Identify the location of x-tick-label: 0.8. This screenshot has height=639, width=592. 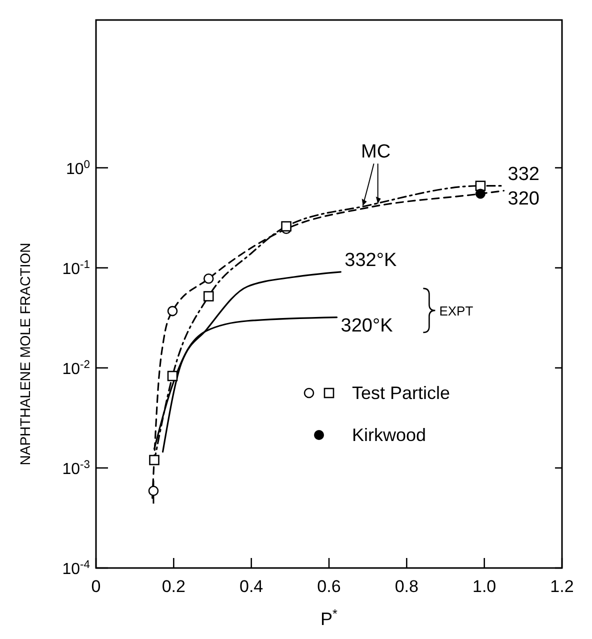
(406, 586).